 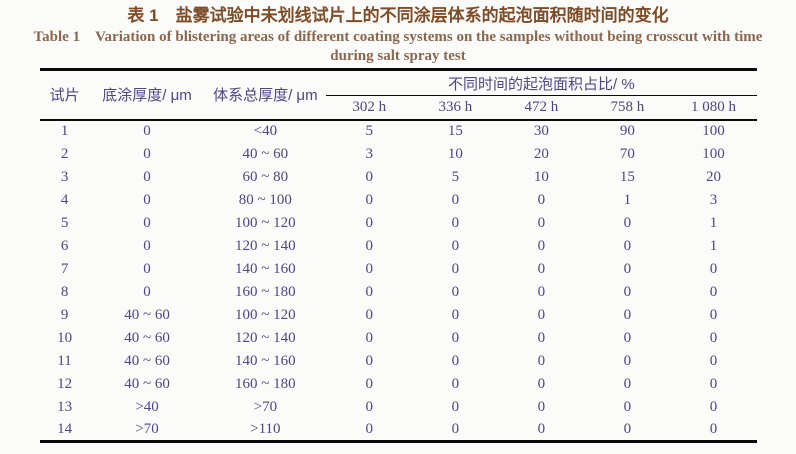 I want to click on cell-sample-number: 6, so click(x=64, y=245).